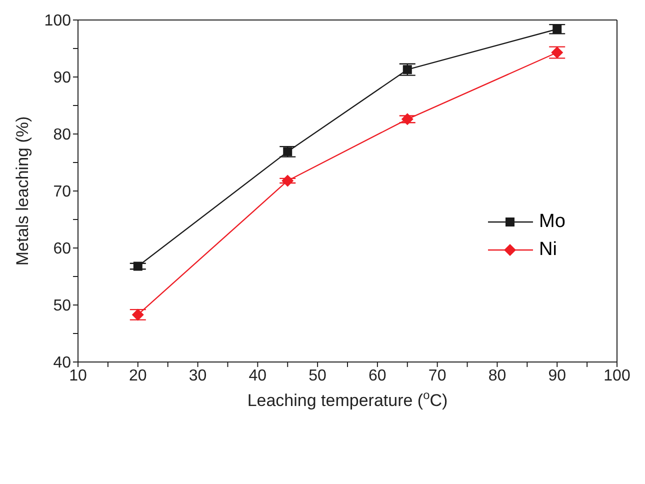  Describe the element at coordinates (557, 375) in the screenshot. I see `x-tick-label: 90` at that location.